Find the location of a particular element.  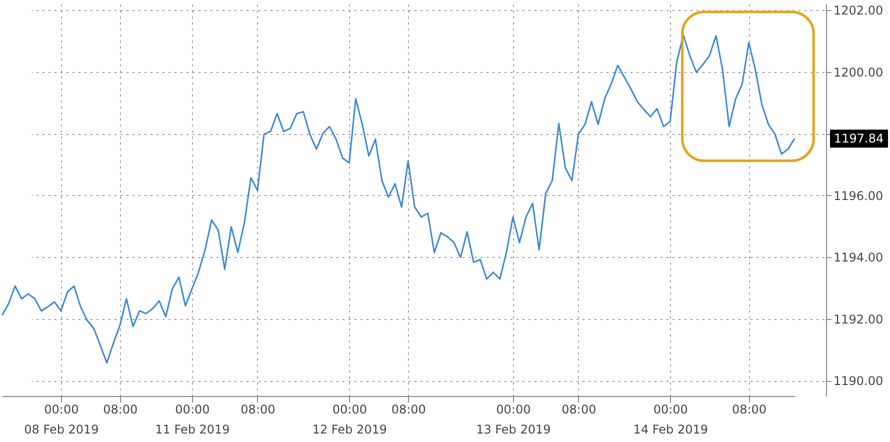

y-tick-label: 1200.00 is located at coordinates (859, 72).